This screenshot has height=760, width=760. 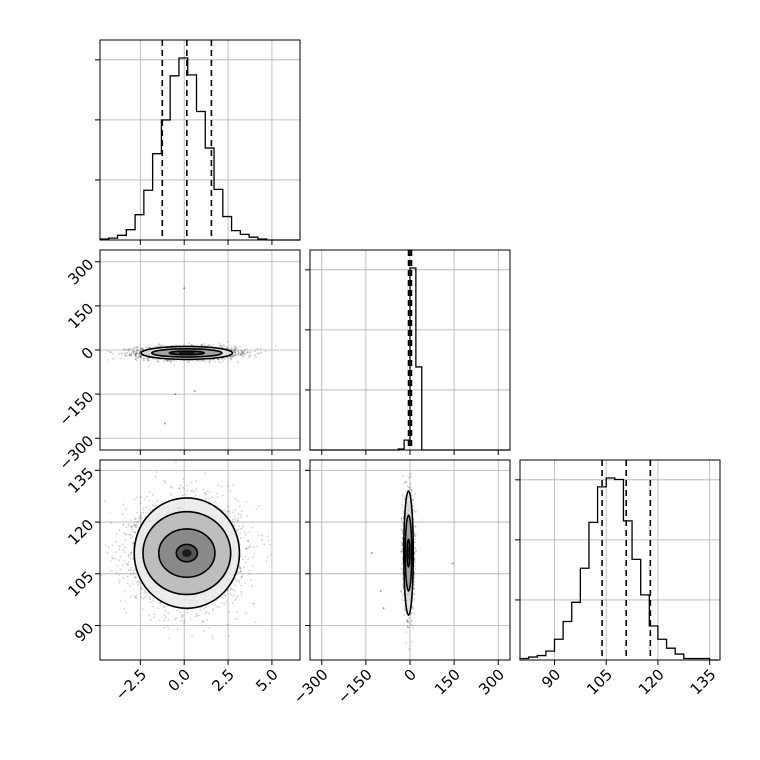 I want to click on y-tick-label: 300, so click(x=80, y=271).